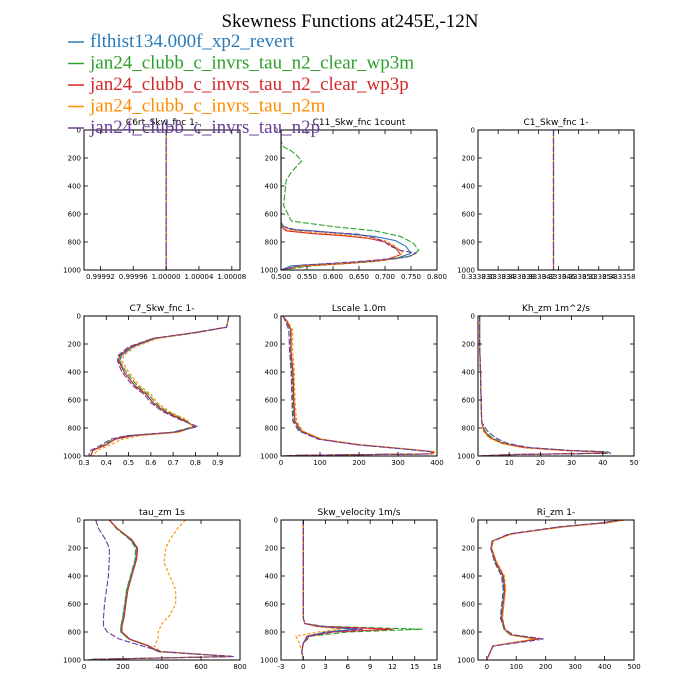 This screenshot has width=700, height=700. Describe the element at coordinates (251, 63) in the screenshot. I see `legend-label: jan24_clubb_c_invrs_tau_n2_clear_wp3m` at that location.